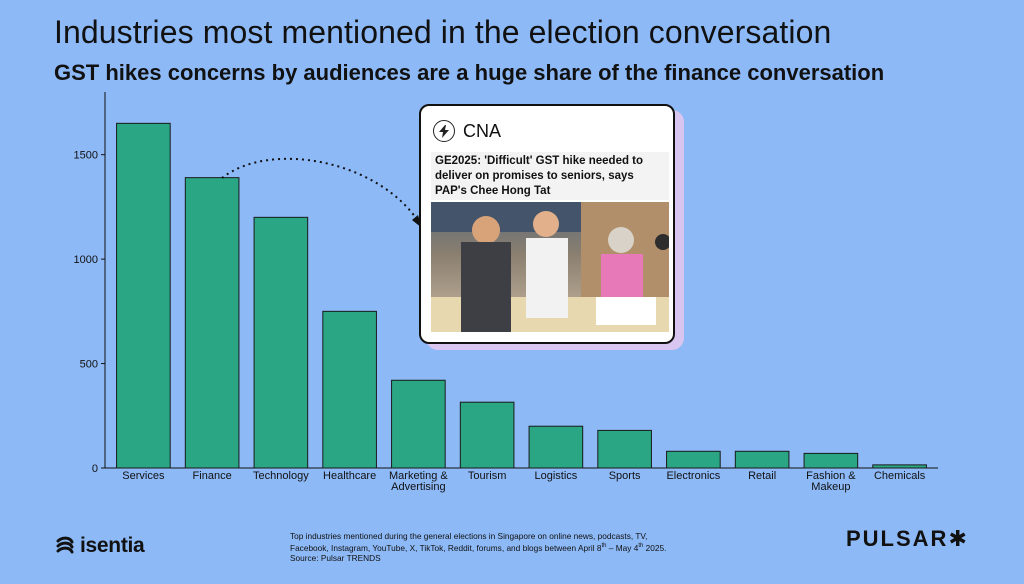 Image resolution: width=1024 pixels, height=584 pixels. What do you see at coordinates (556, 447) in the screenshot?
I see `bar-logistics` at bounding box center [556, 447].